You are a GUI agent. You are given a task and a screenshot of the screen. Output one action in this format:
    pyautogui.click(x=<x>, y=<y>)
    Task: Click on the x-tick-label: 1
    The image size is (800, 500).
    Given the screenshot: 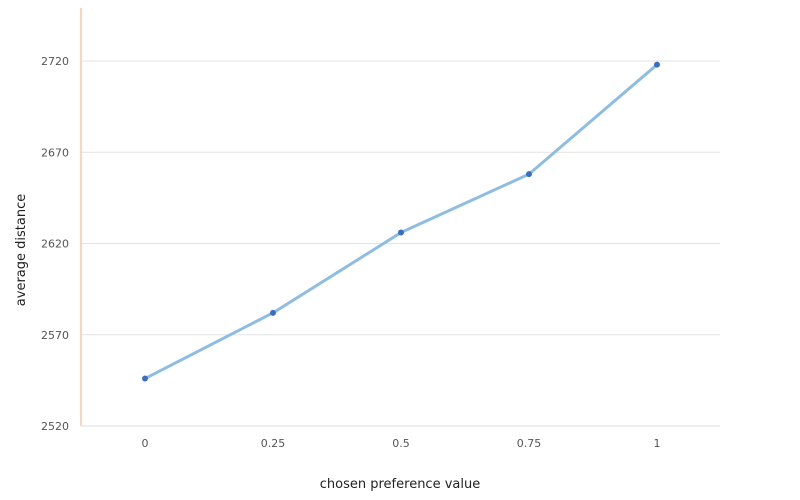 What is the action you would take?
    pyautogui.click(x=657, y=443)
    